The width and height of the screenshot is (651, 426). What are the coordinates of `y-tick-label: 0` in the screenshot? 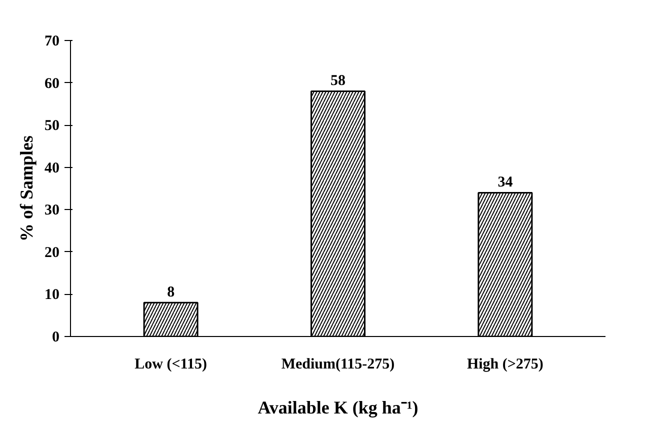 It's located at (56, 338).